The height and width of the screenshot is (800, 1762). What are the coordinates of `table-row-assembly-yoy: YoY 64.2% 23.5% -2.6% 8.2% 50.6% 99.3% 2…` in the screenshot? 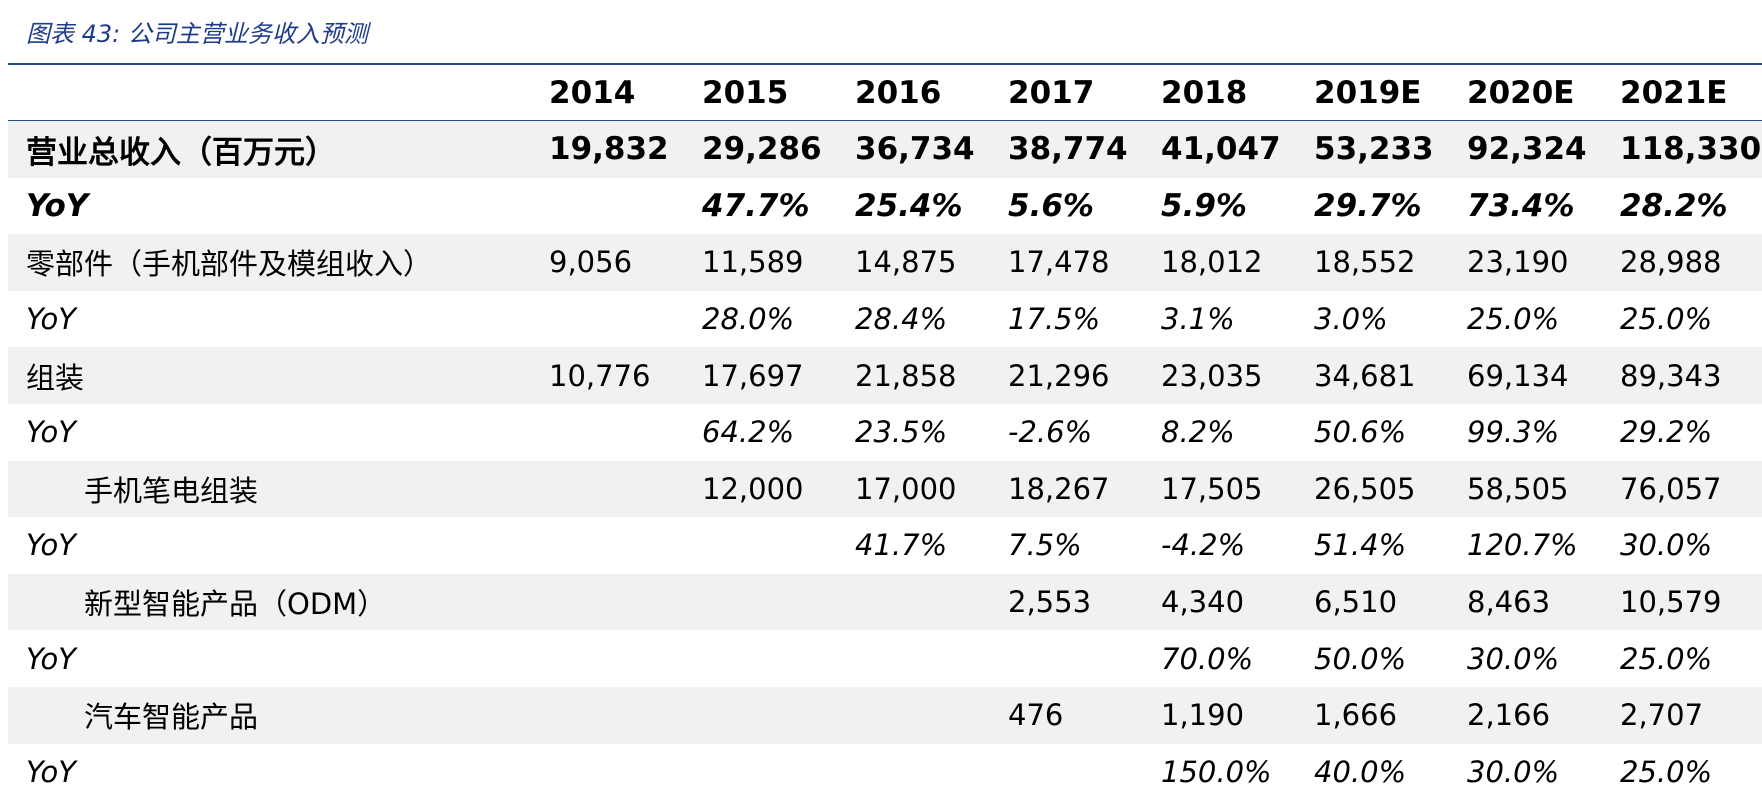 It's located at (885, 432).